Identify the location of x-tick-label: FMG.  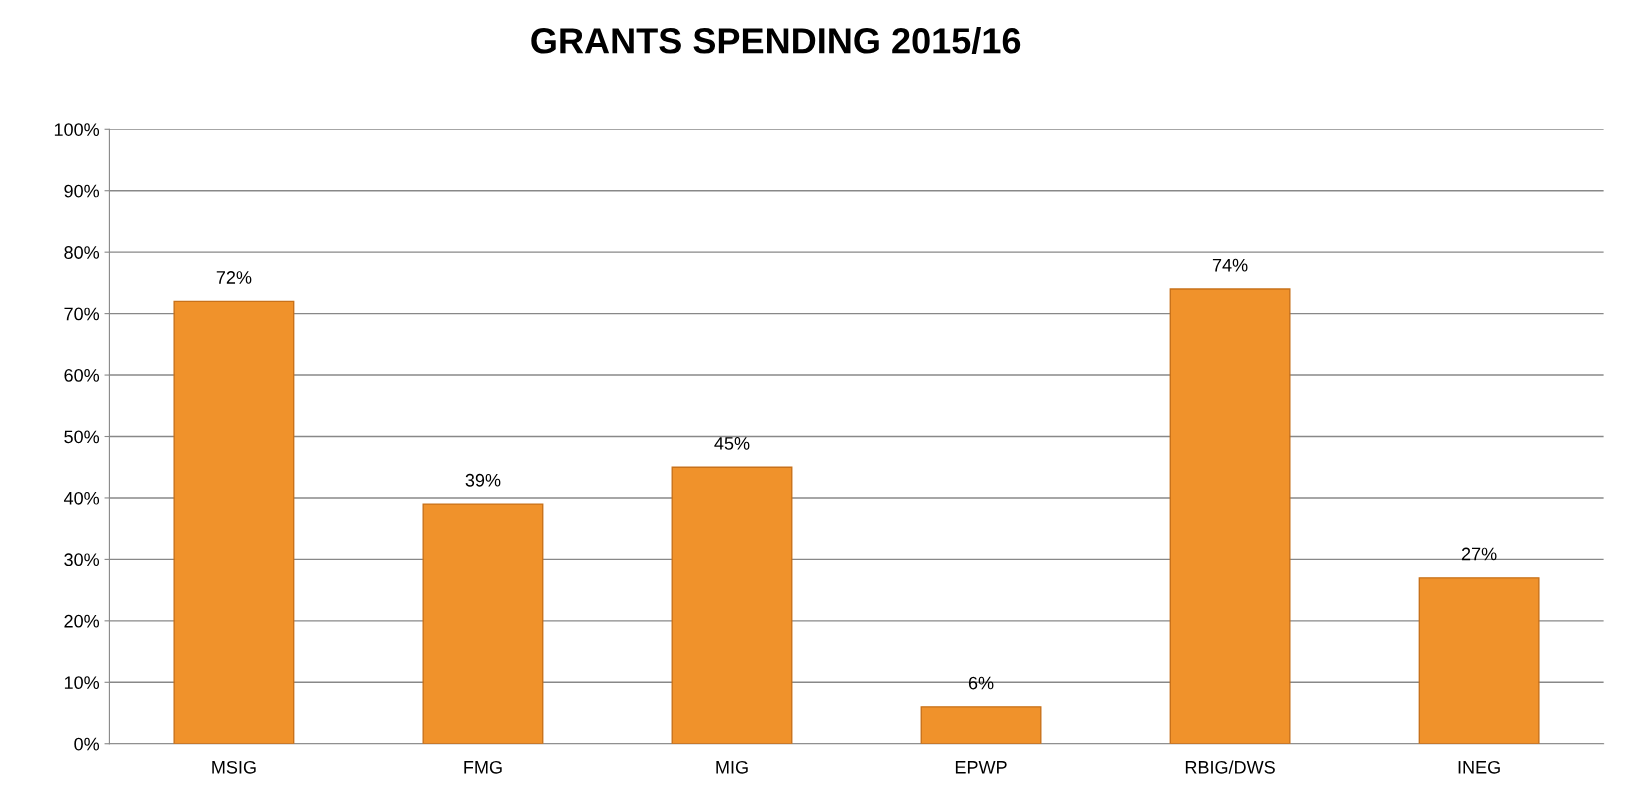
(483, 767).